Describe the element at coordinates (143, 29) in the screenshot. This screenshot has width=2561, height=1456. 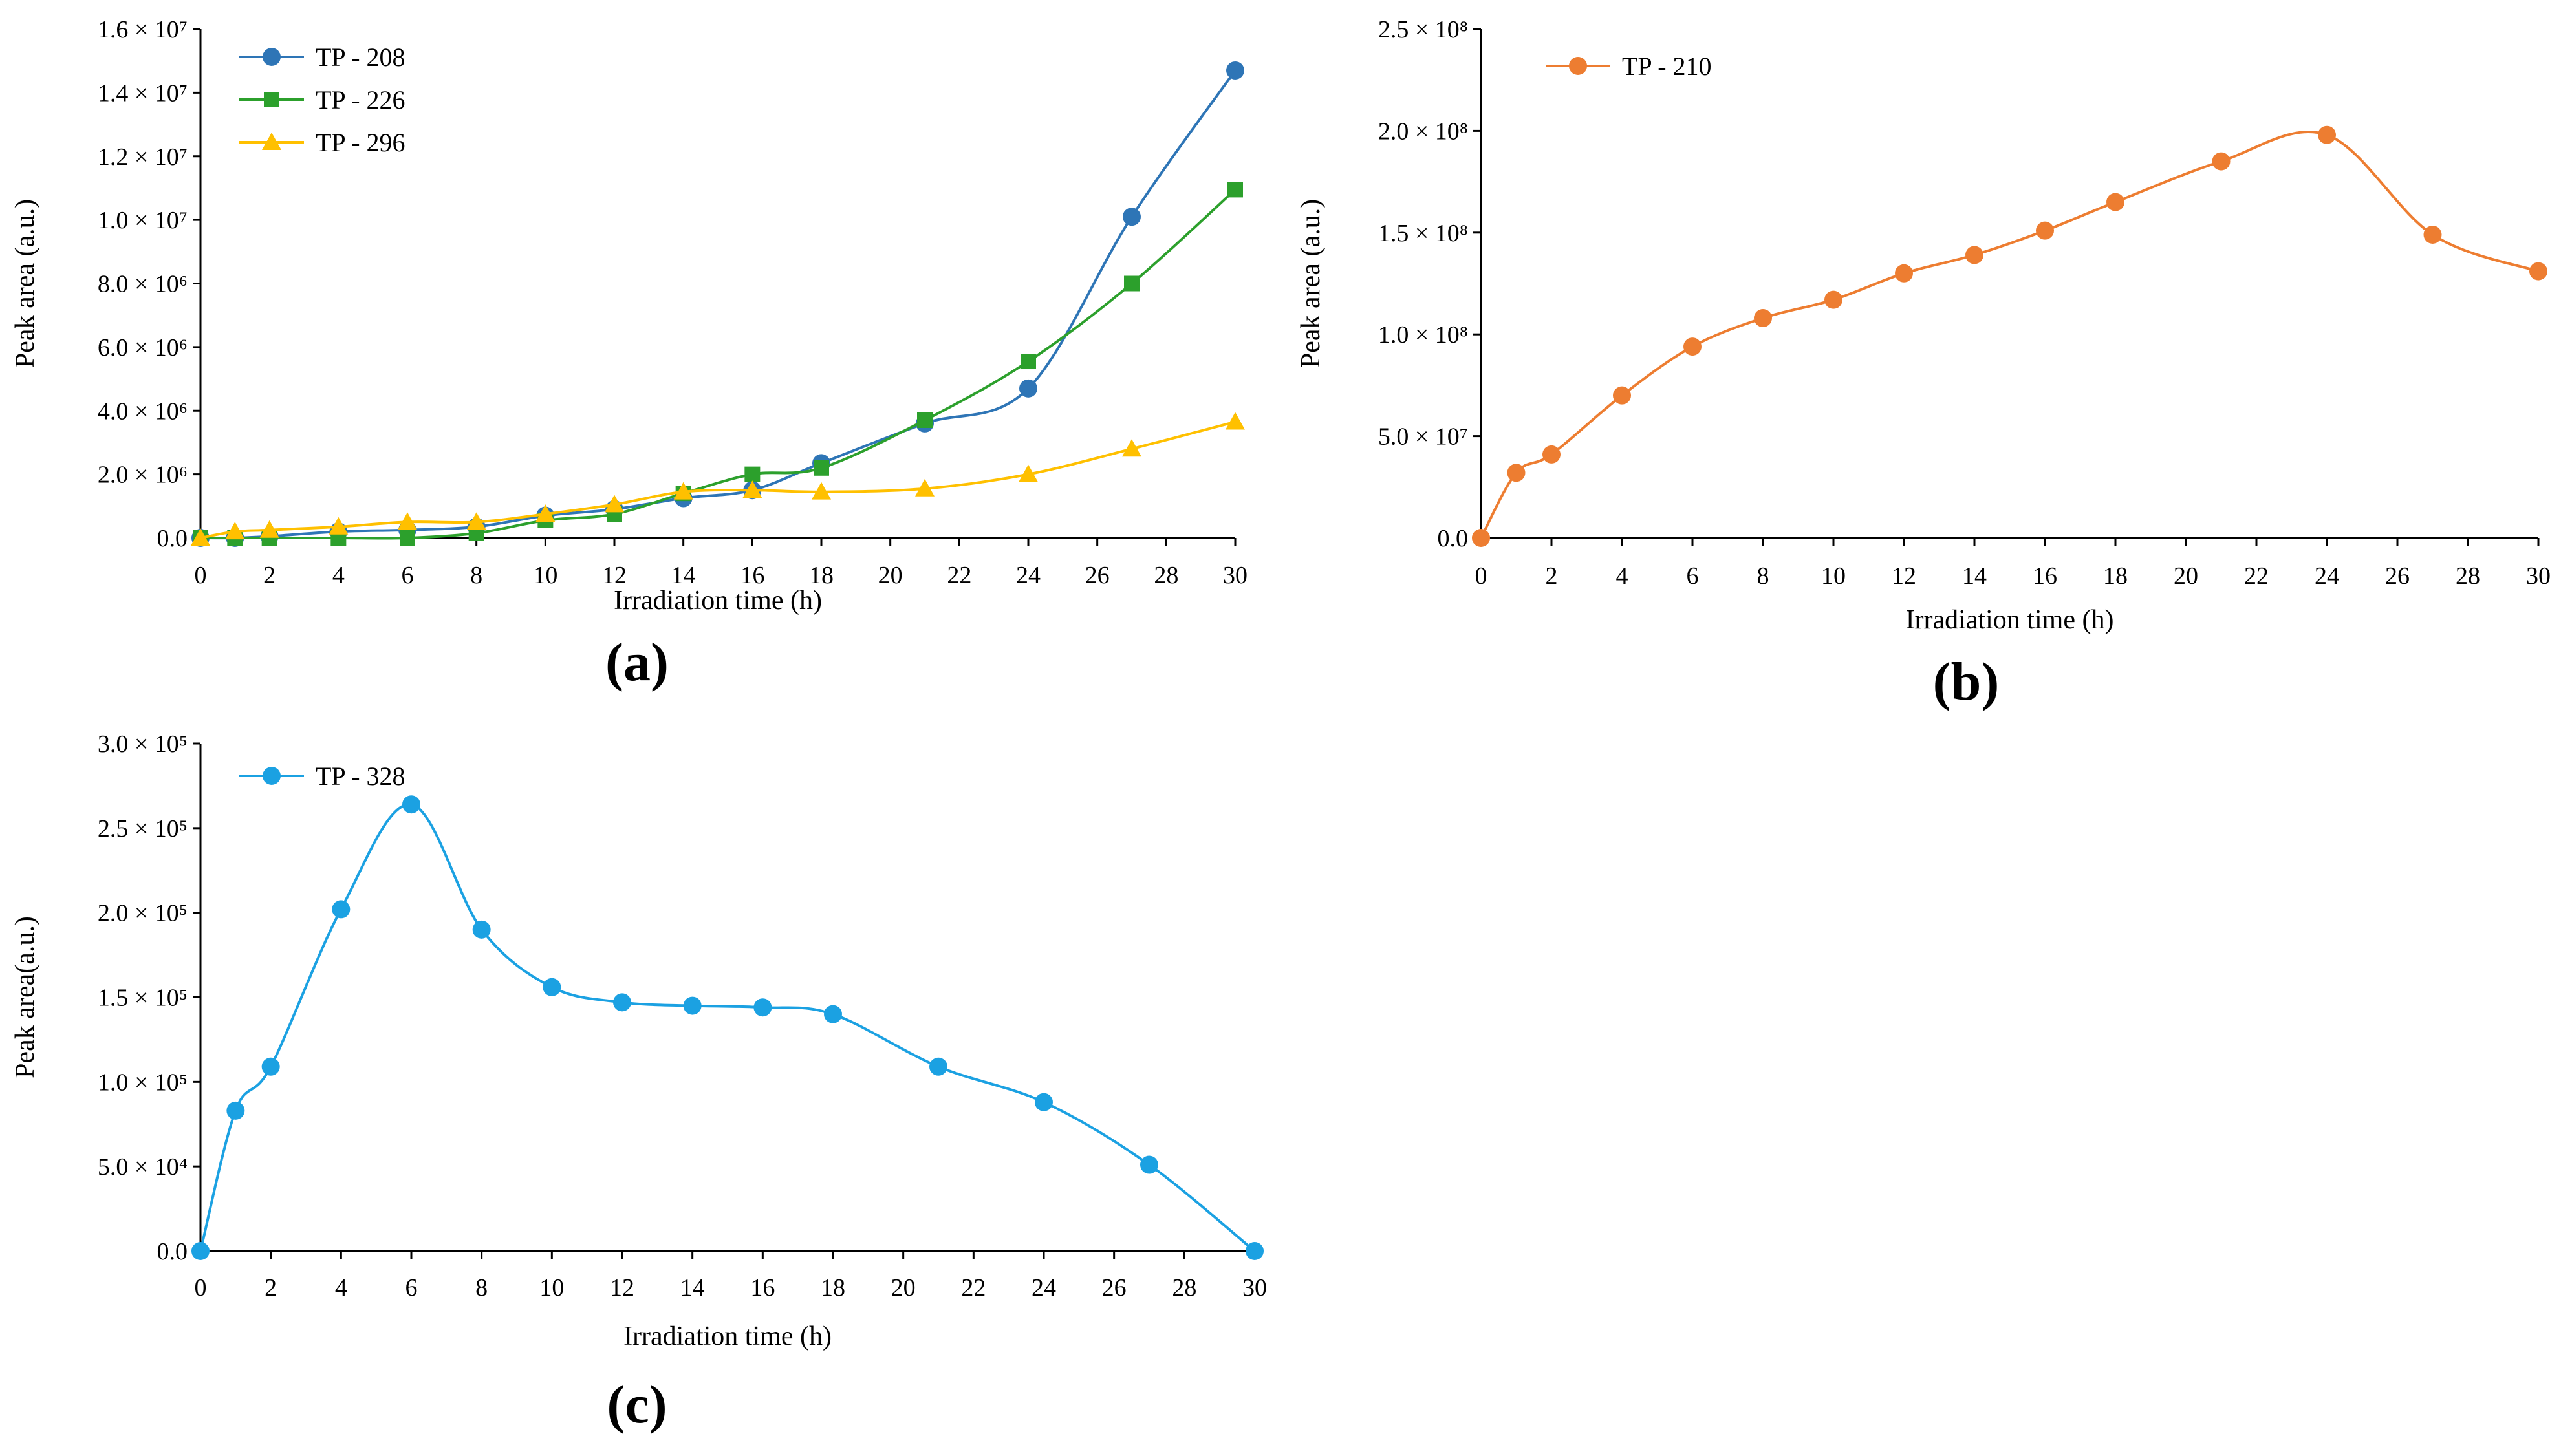
I see `y-tick-label: 1.6 × 10⁷` at that location.